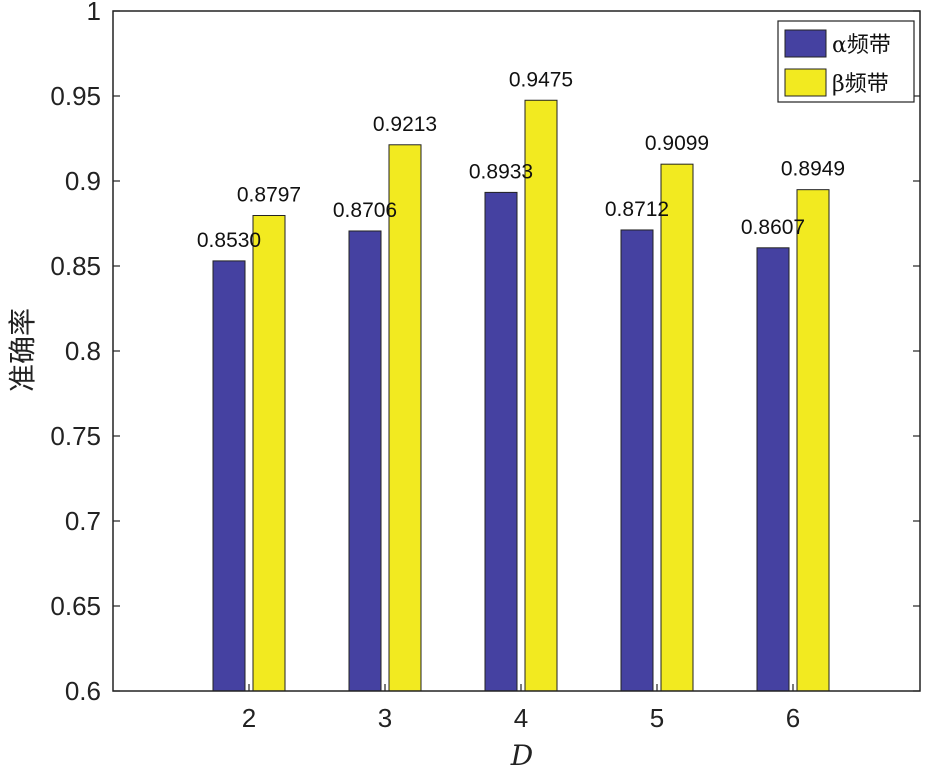 This screenshot has height=776, width=932. What do you see at coordinates (501, 171) in the screenshot?
I see `data-label-alpha-4: 0.8933` at bounding box center [501, 171].